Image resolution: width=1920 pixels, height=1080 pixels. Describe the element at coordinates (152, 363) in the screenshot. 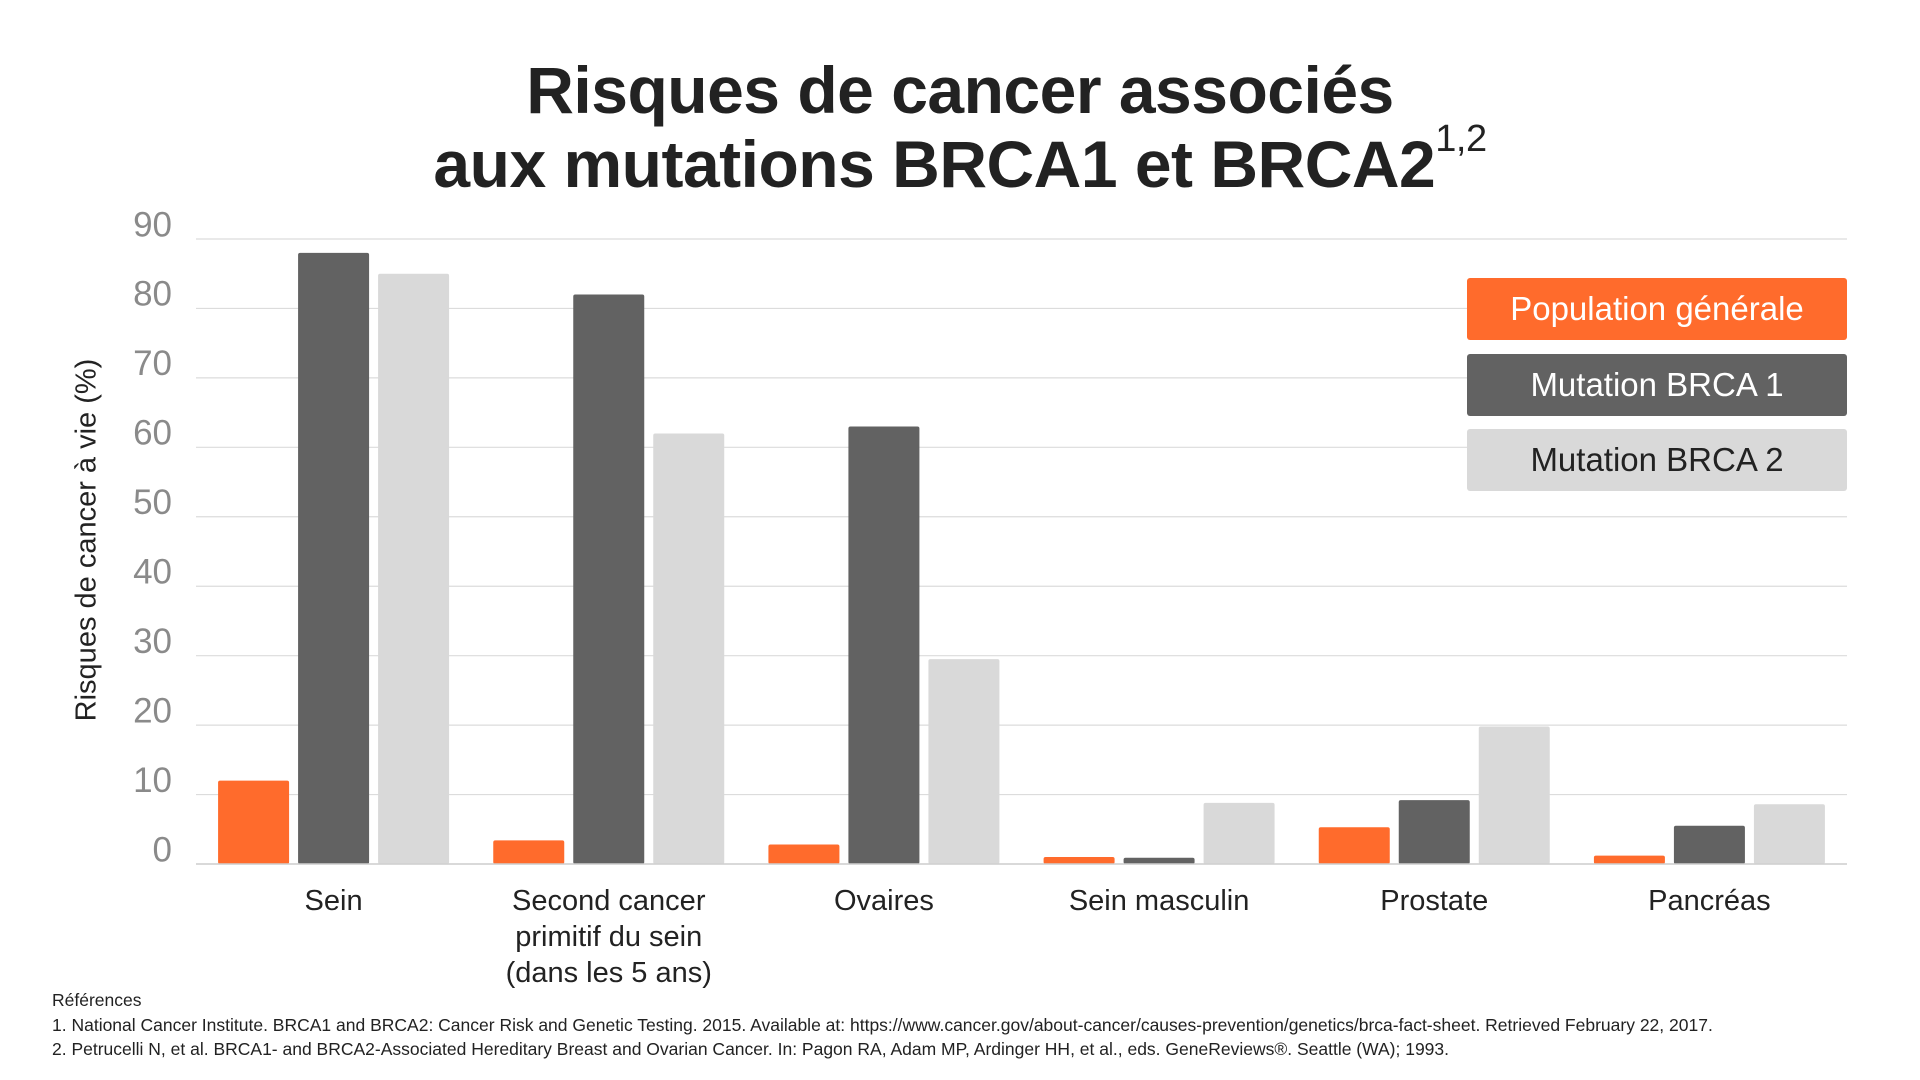

I see `y-tick-label: 70` at that location.